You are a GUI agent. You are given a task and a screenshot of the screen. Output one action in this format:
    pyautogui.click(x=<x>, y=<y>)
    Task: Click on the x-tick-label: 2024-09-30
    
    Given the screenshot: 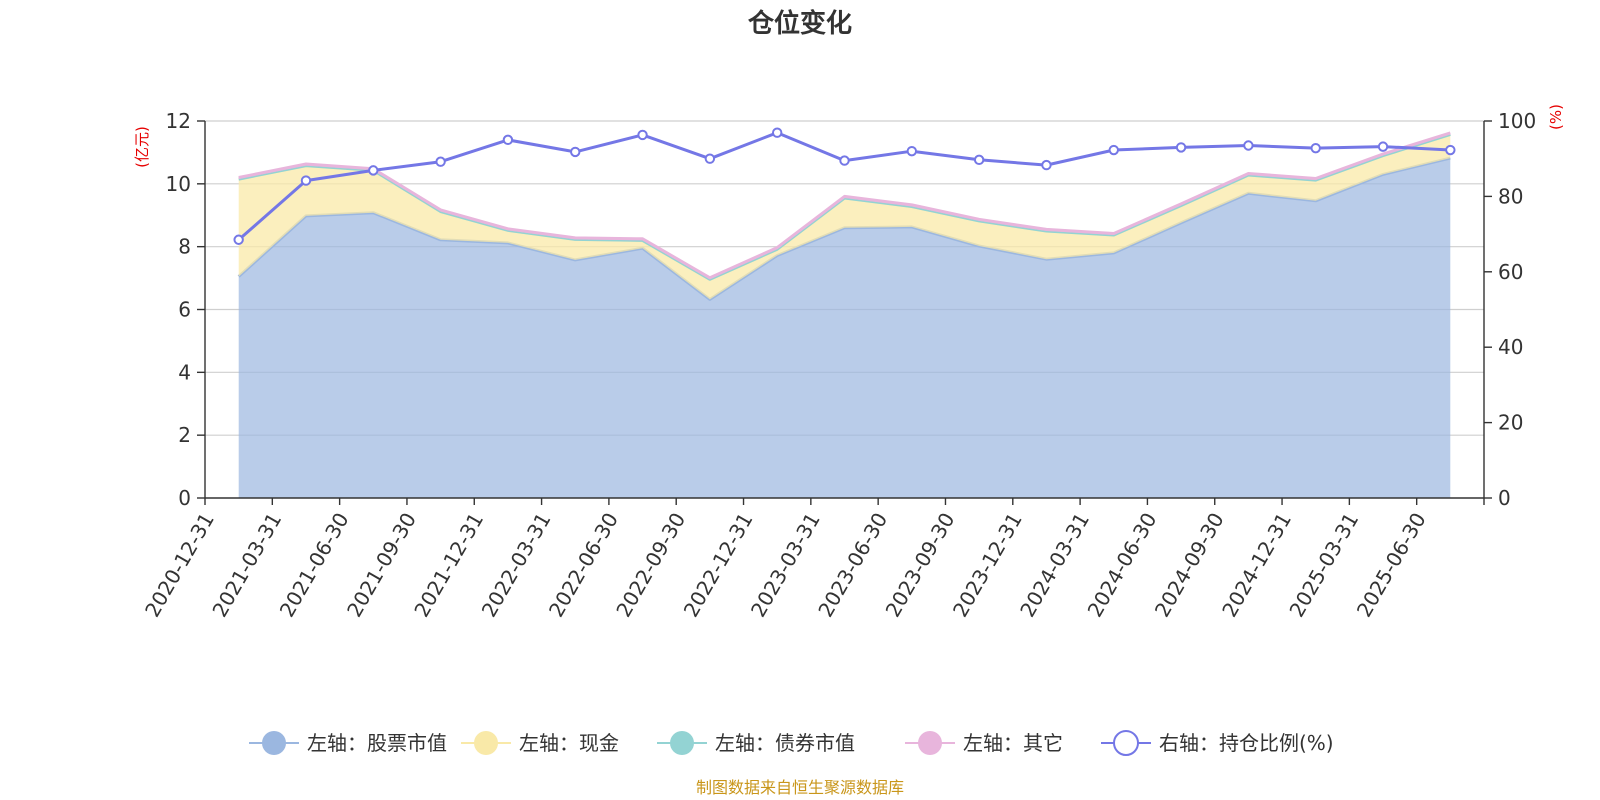 What is the action you would take?
    pyautogui.click(x=1189, y=565)
    